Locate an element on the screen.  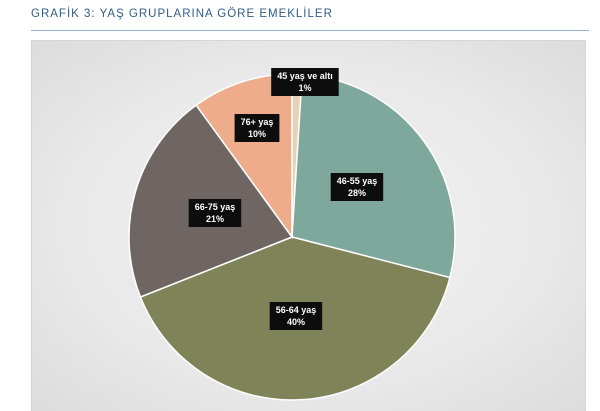
data-label-value: 40% is located at coordinates (296, 322).